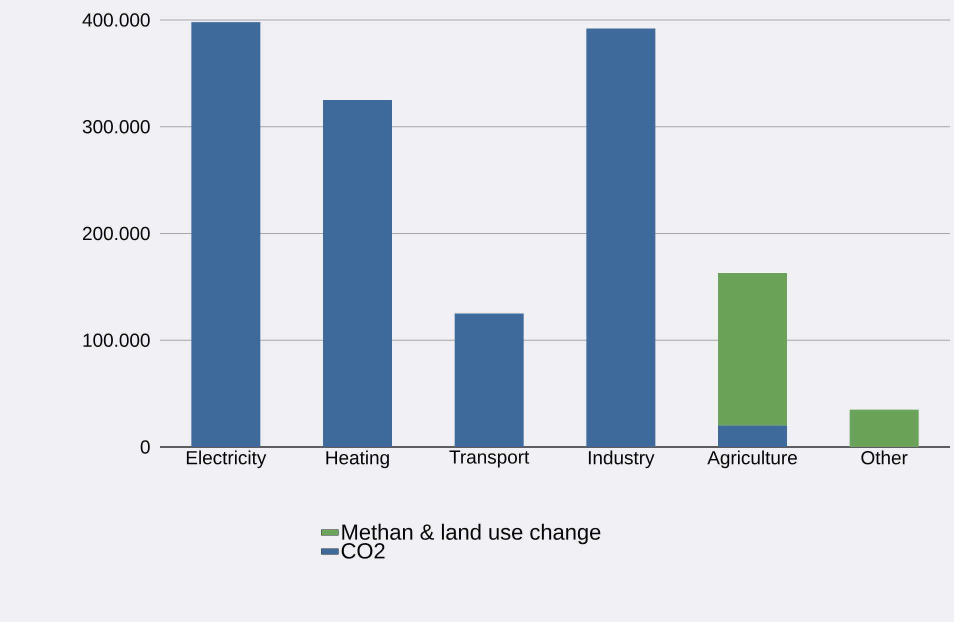 This screenshot has width=954, height=622. What do you see at coordinates (489, 459) in the screenshot?
I see `x-tick-label: Transport` at bounding box center [489, 459].